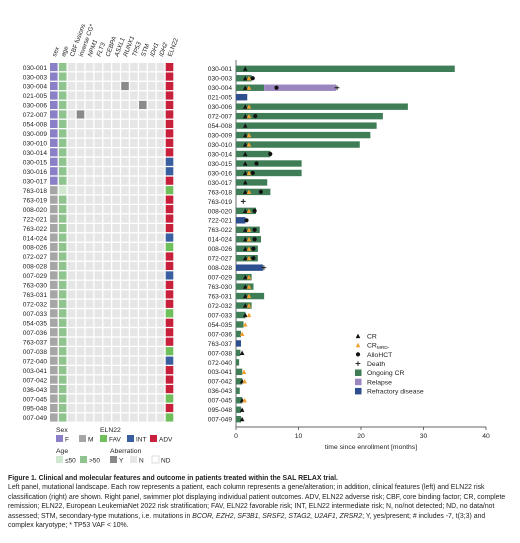 The width and height of the screenshot is (520, 543). What do you see at coordinates (220, 391) in the screenshot?
I see `patient-label: 036-043` at bounding box center [220, 391].